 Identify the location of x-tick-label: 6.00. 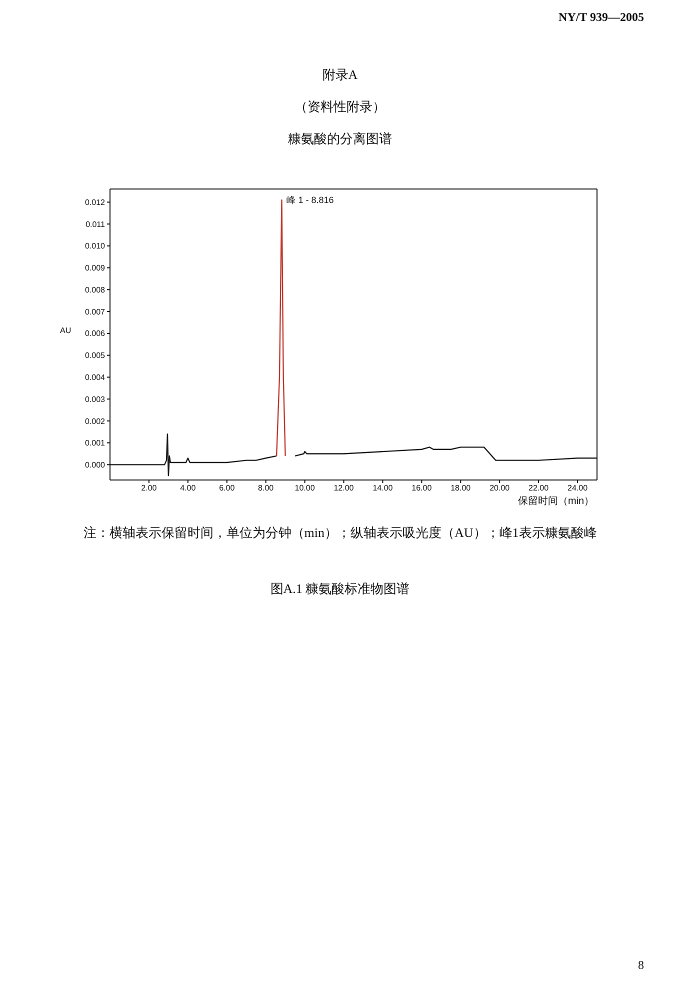
(227, 488).